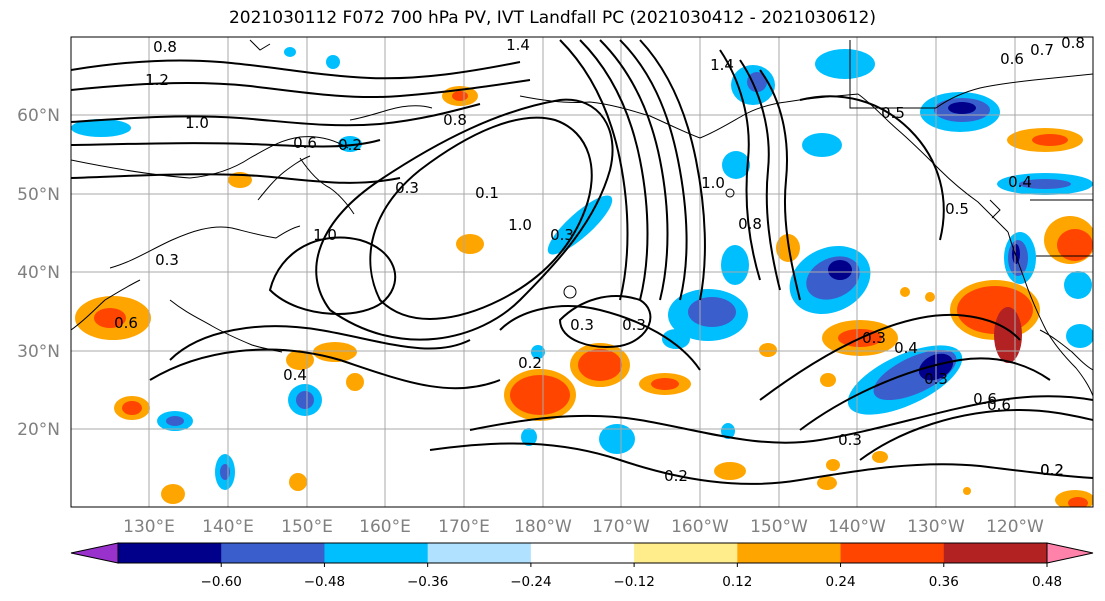 The image size is (1105, 601). What do you see at coordinates (307, 527) in the screenshot?
I see `lon-label: 150°E` at bounding box center [307, 527].